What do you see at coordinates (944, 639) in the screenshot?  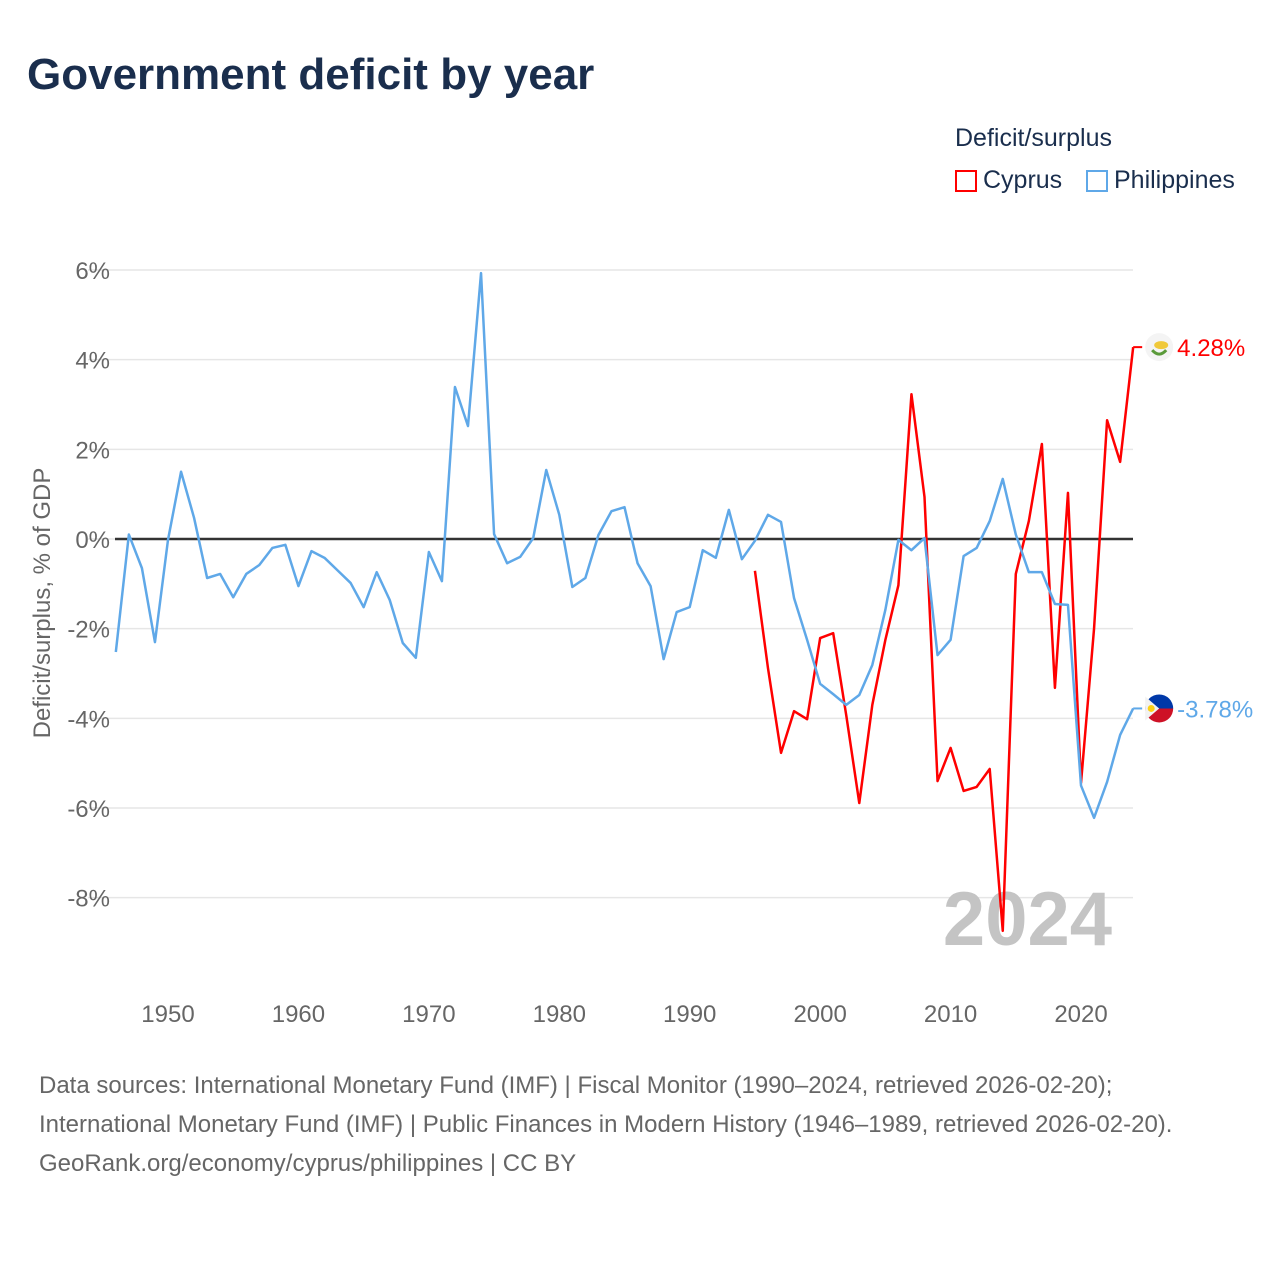 I see `series-line-cyprus` at bounding box center [944, 639].